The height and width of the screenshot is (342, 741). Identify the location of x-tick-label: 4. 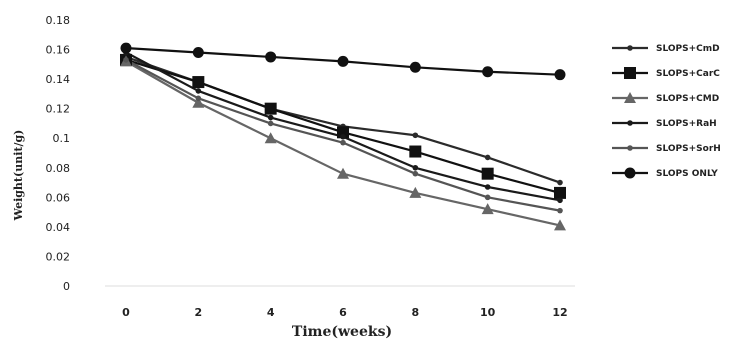
(271, 312).